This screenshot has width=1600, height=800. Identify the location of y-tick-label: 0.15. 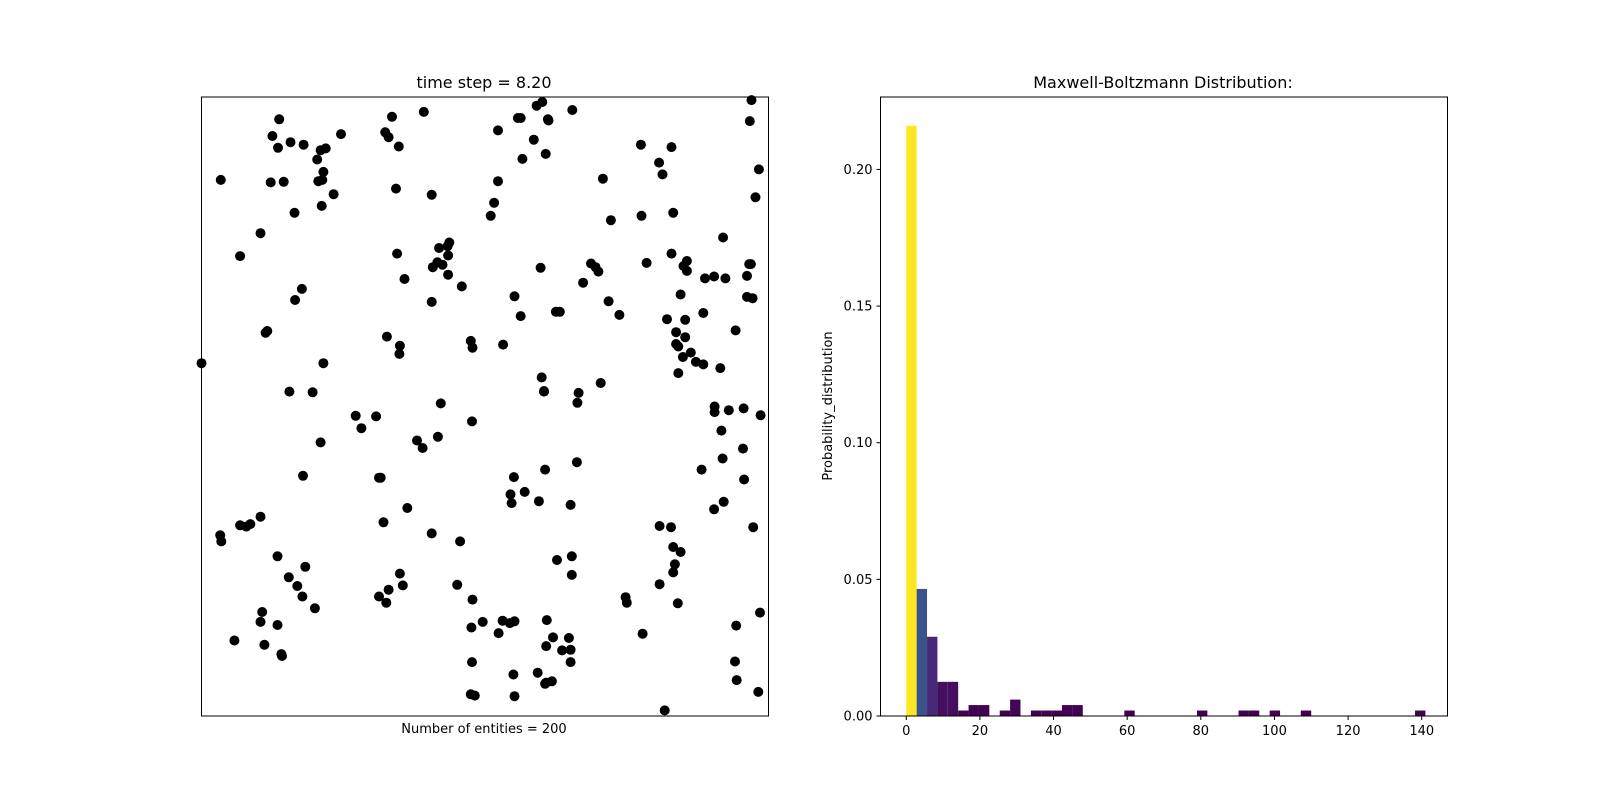
(858, 307).